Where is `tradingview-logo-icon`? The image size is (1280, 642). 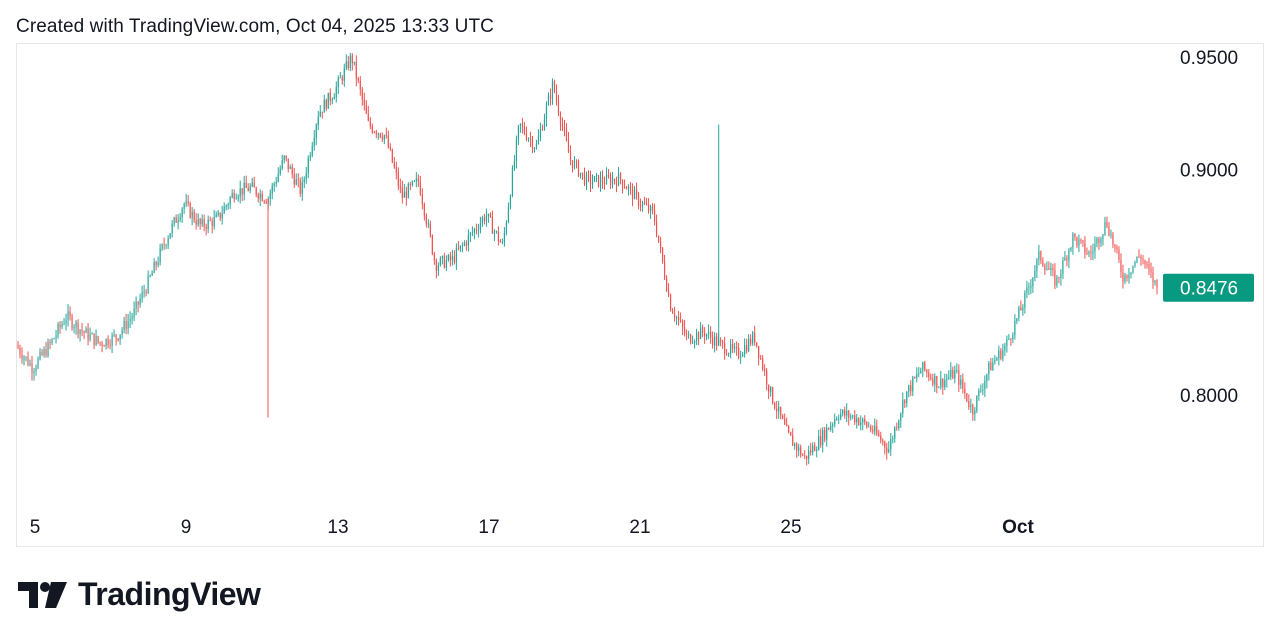 tradingview-logo-icon is located at coordinates (42, 594).